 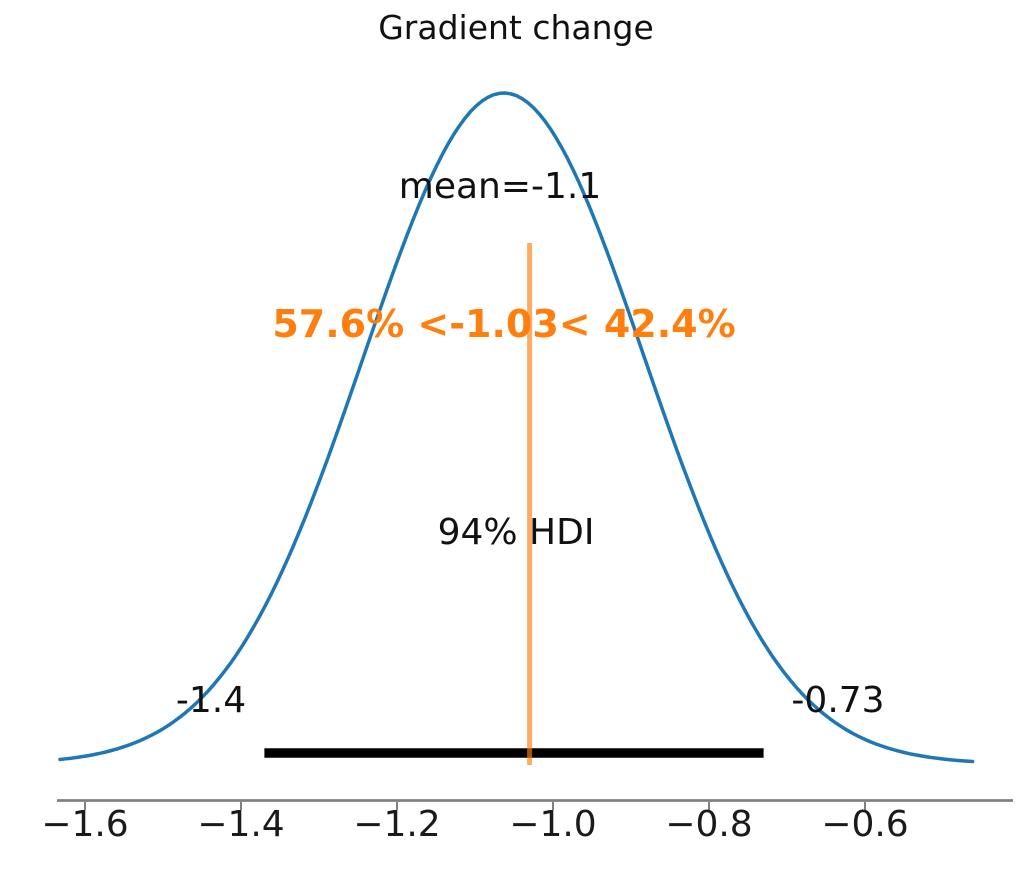 What do you see at coordinates (516, 27) in the screenshot?
I see `plot-title: Gradient change` at bounding box center [516, 27].